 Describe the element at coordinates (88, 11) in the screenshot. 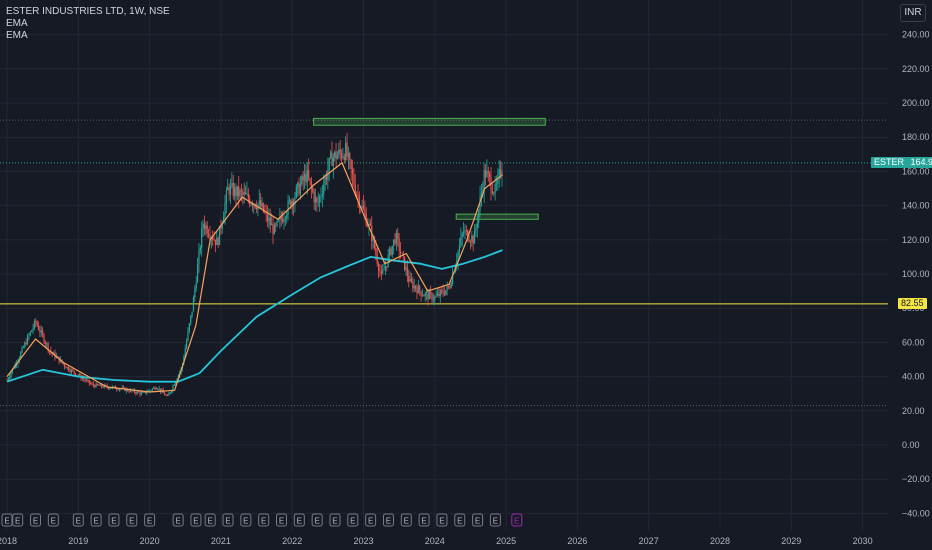

I see `symbol-title: ESTER INDUSTRIES LTD, 1W, NSE` at that location.